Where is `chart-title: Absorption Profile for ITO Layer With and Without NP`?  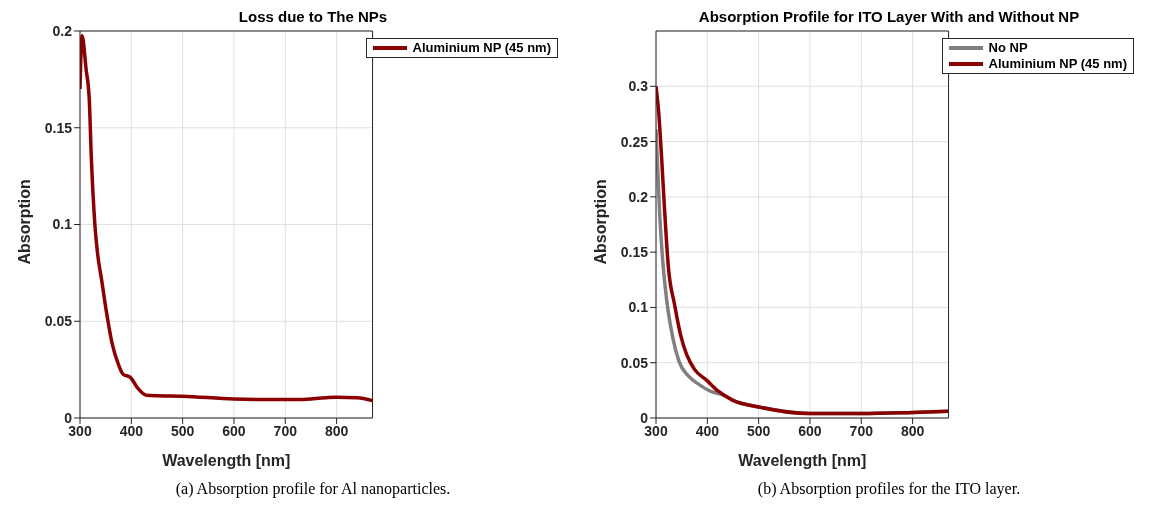
chart-title: Absorption Profile for ITO Layer With and Without NP is located at coordinates (889, 16).